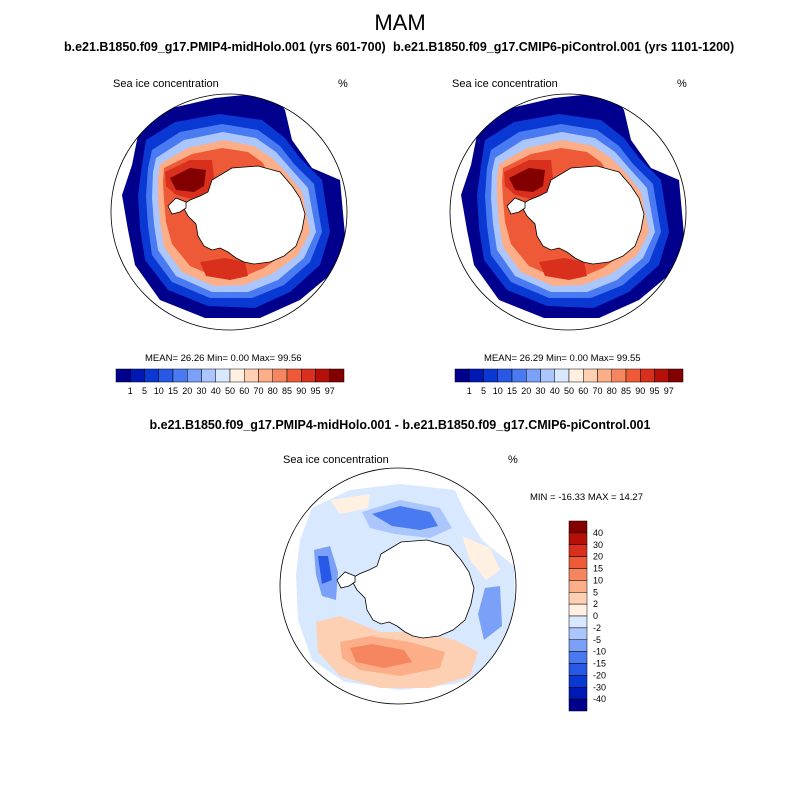 The image size is (800, 800). I want to click on colorbar-right-tick-label: 97, so click(669, 391).